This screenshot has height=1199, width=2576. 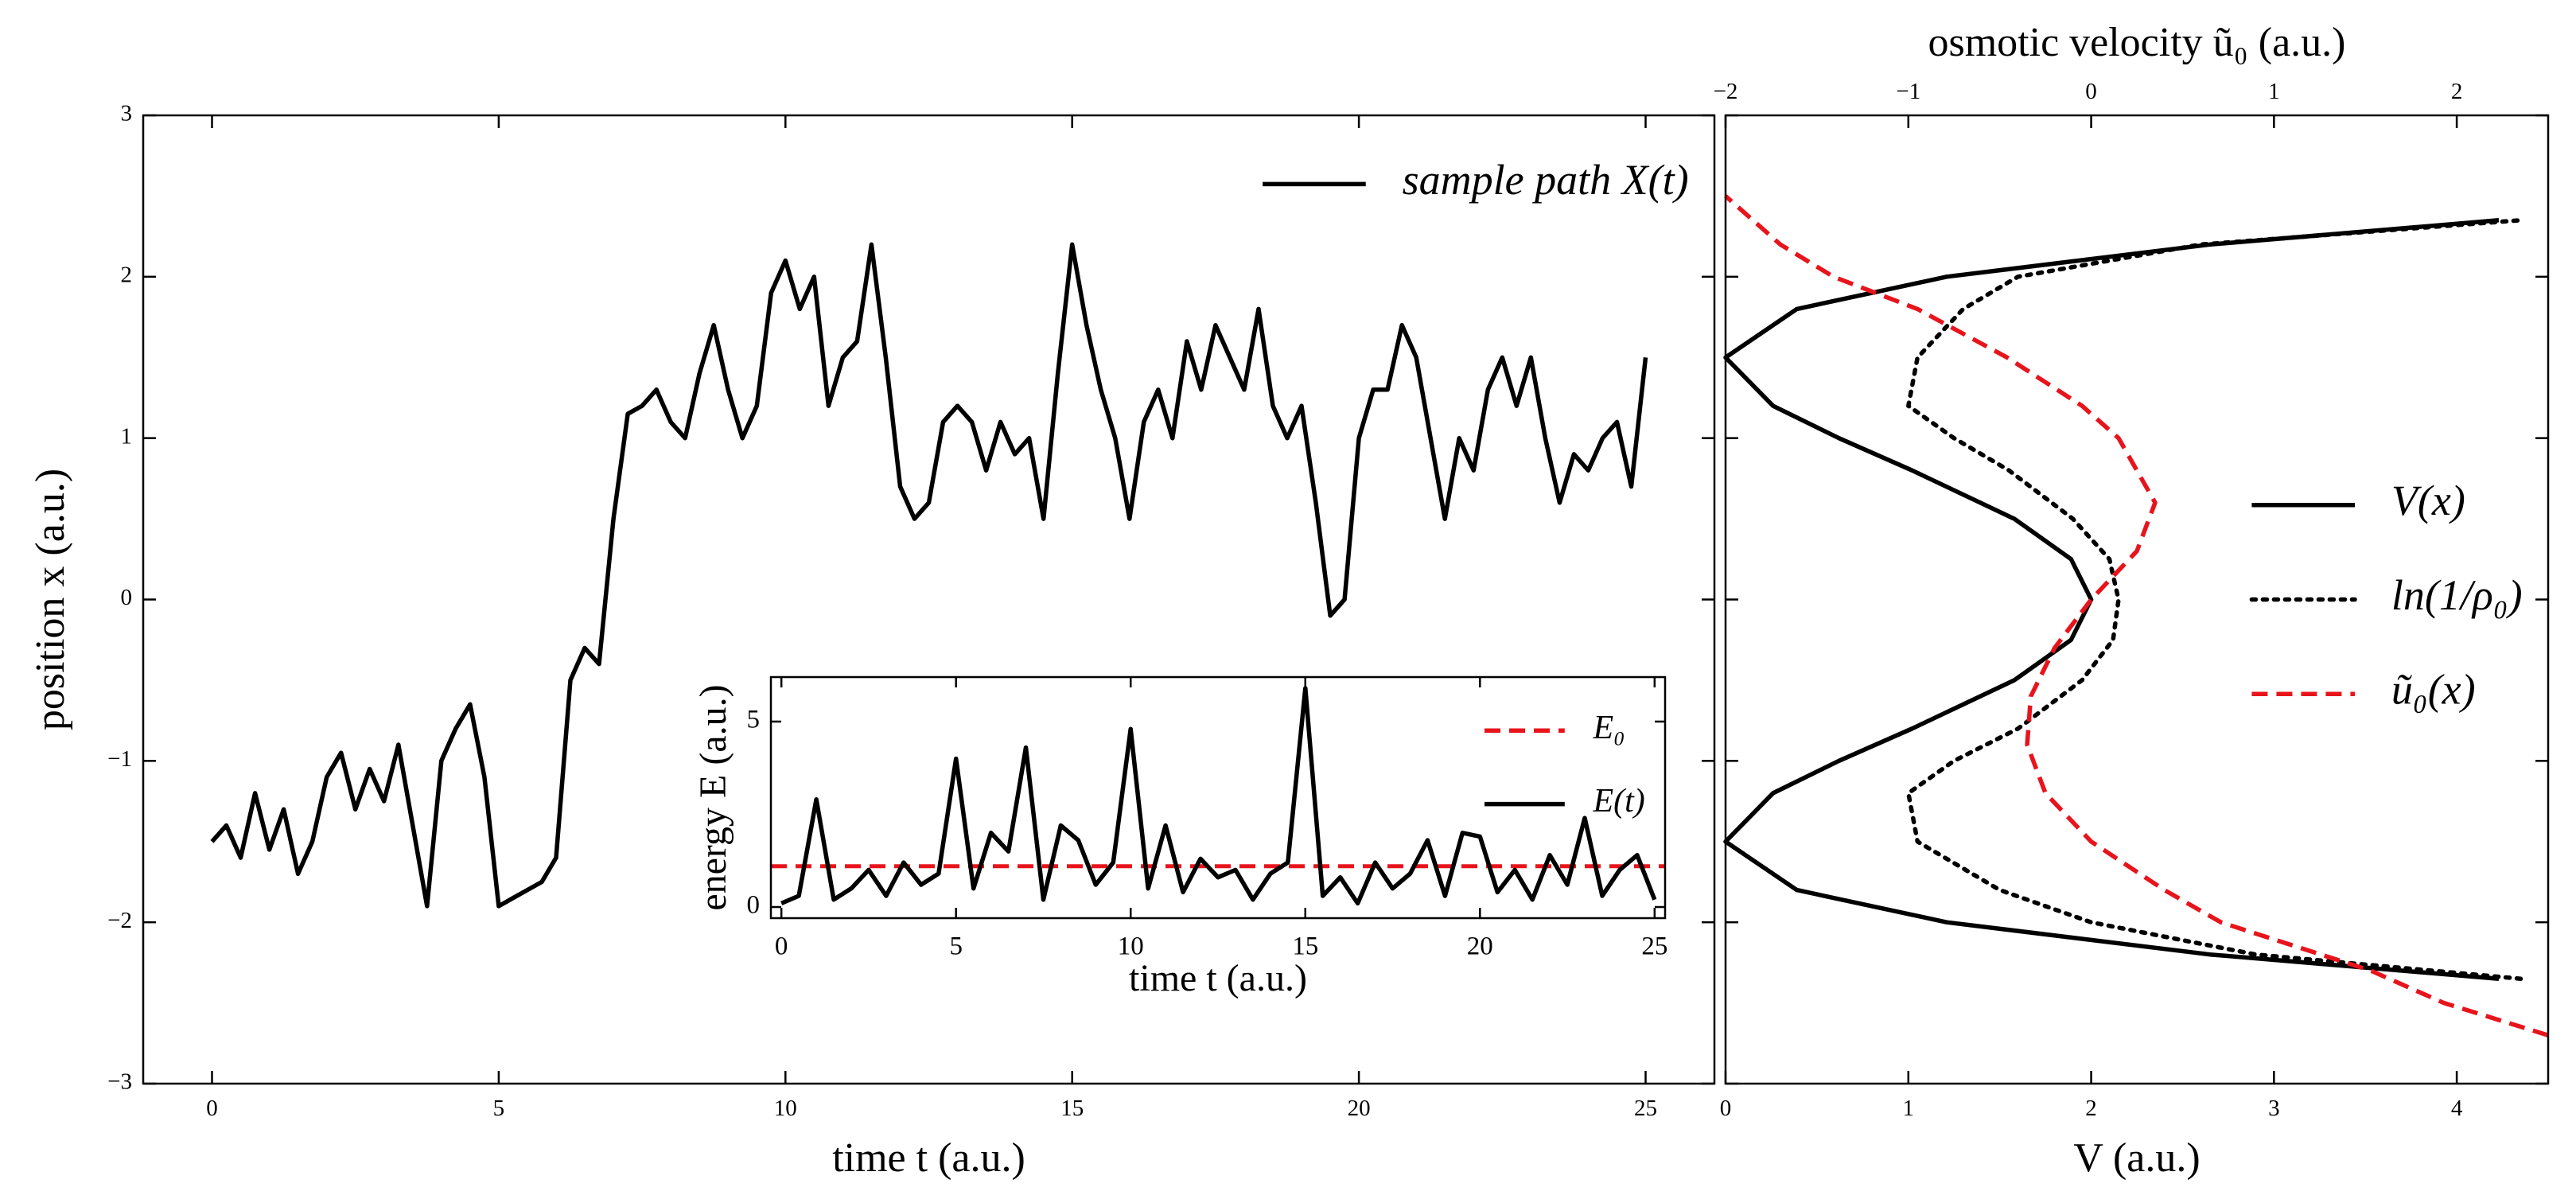 I want to click on y-tick-label: 5, so click(x=754, y=720).